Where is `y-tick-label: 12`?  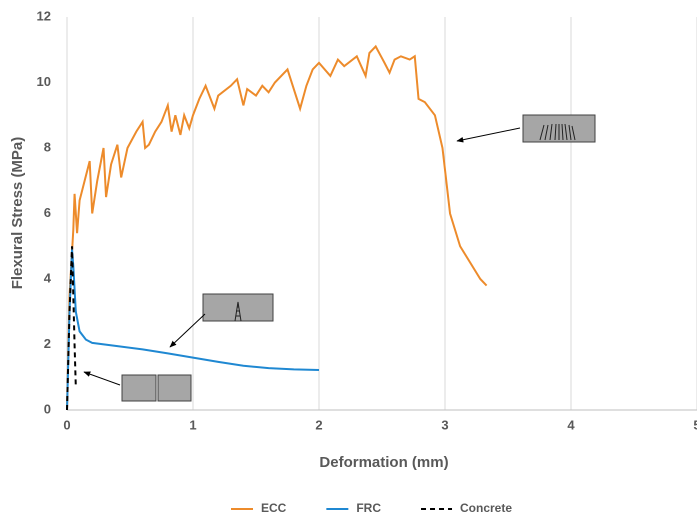
y-tick-label: 12 is located at coordinates (44, 15).